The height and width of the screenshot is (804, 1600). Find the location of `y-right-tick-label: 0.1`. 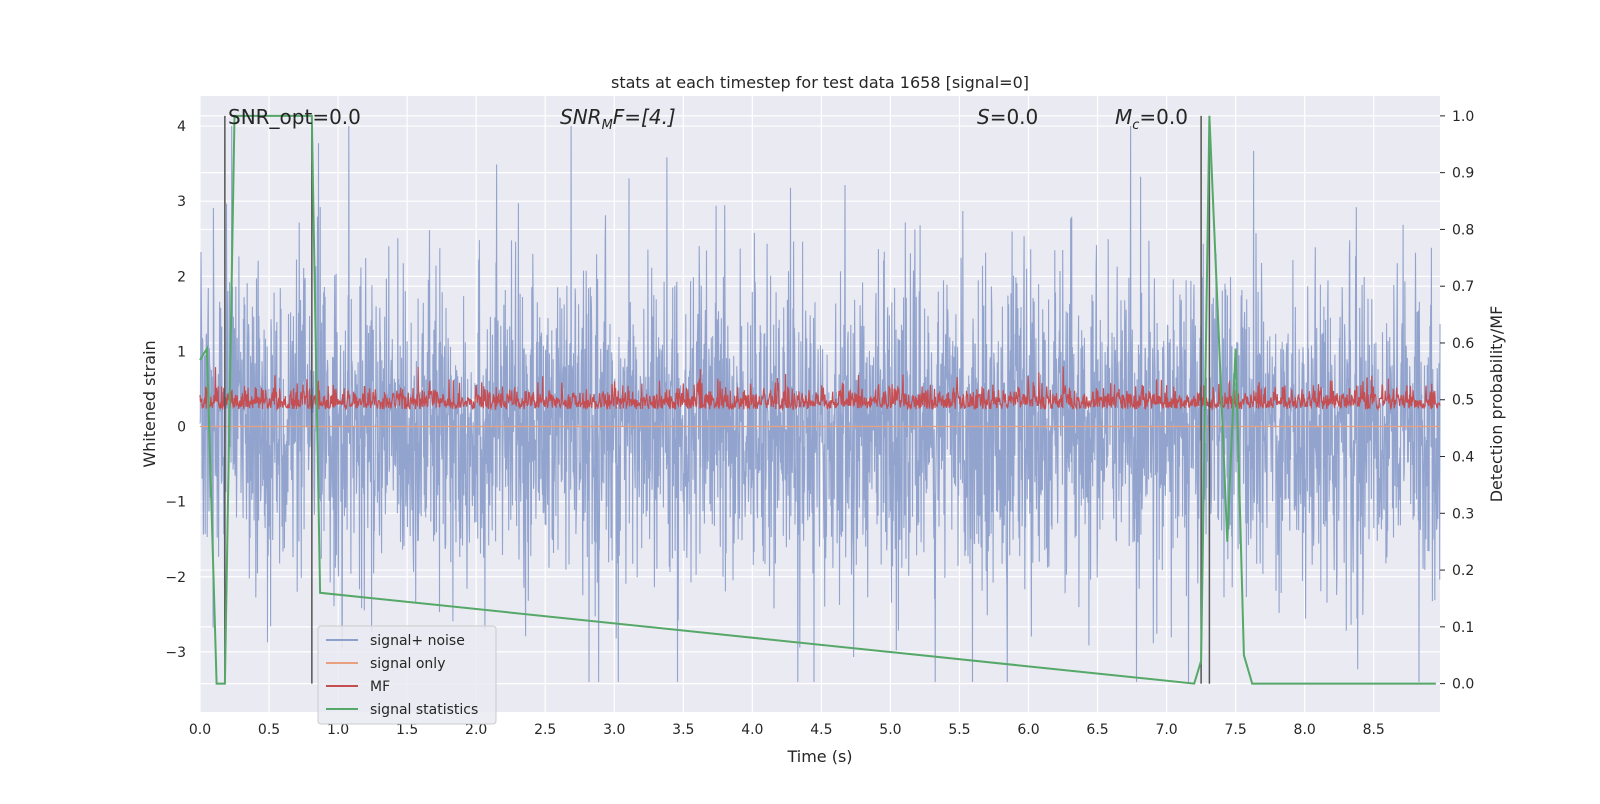

y-right-tick-label: 0.1 is located at coordinates (1463, 628).